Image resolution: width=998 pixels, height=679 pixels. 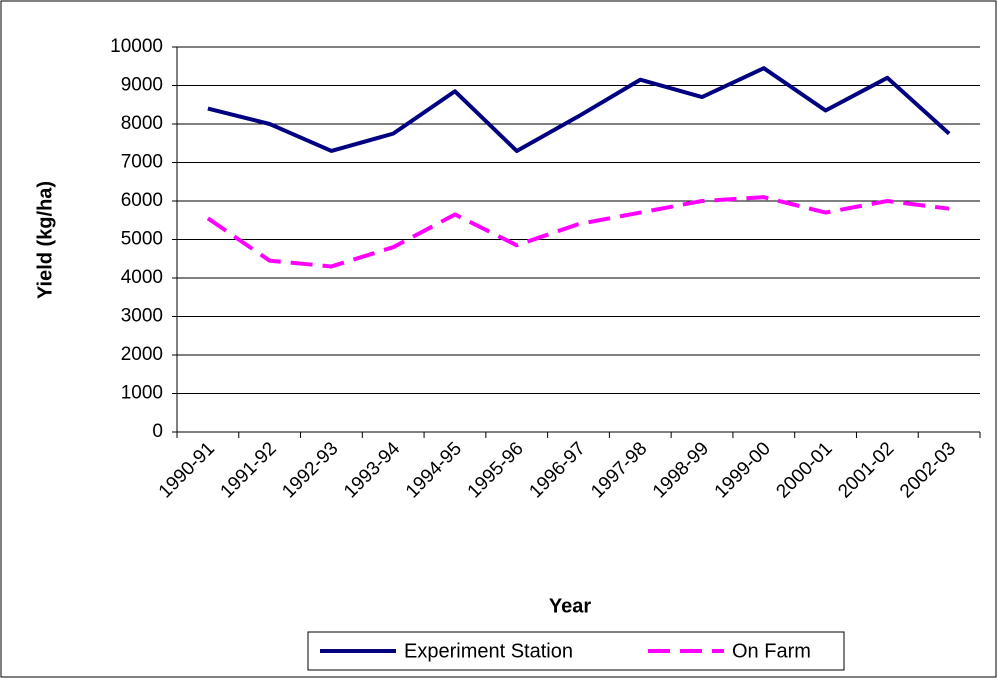 What do you see at coordinates (142, 316) in the screenshot?
I see `y-tick-label: 3000` at bounding box center [142, 316].